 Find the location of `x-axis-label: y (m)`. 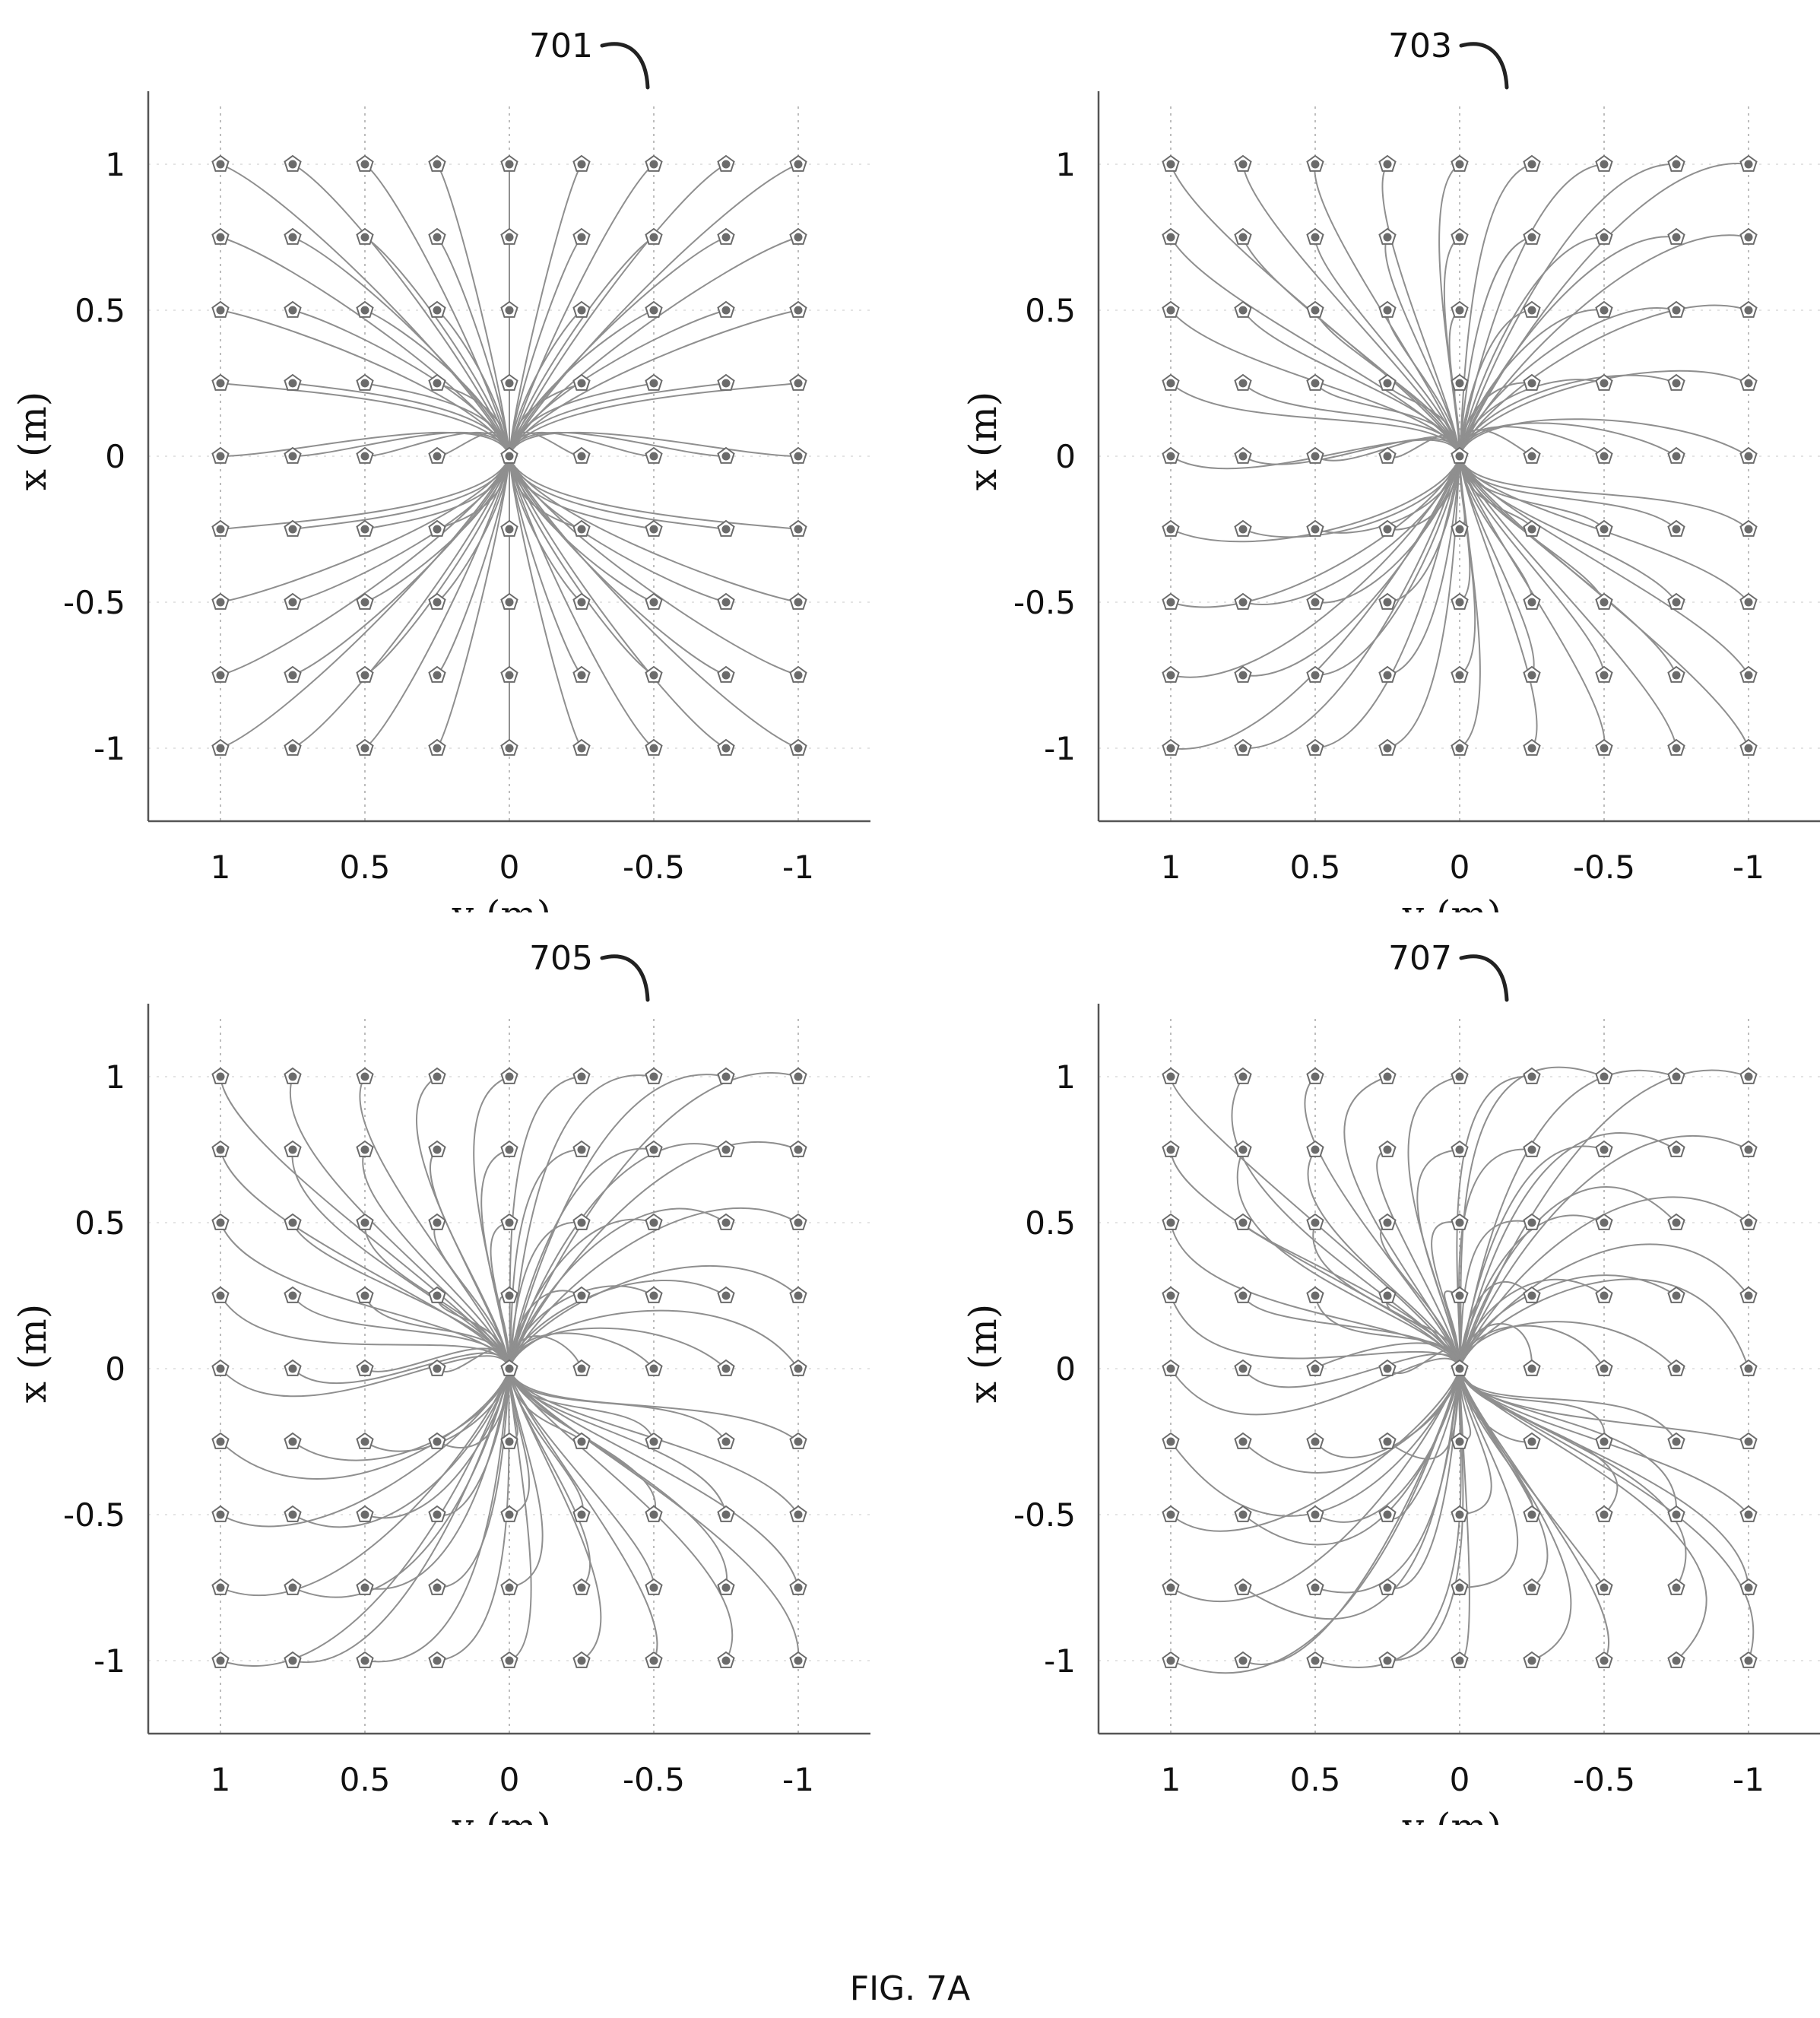

x-axis-label: y (m) is located at coordinates (502, 1815).